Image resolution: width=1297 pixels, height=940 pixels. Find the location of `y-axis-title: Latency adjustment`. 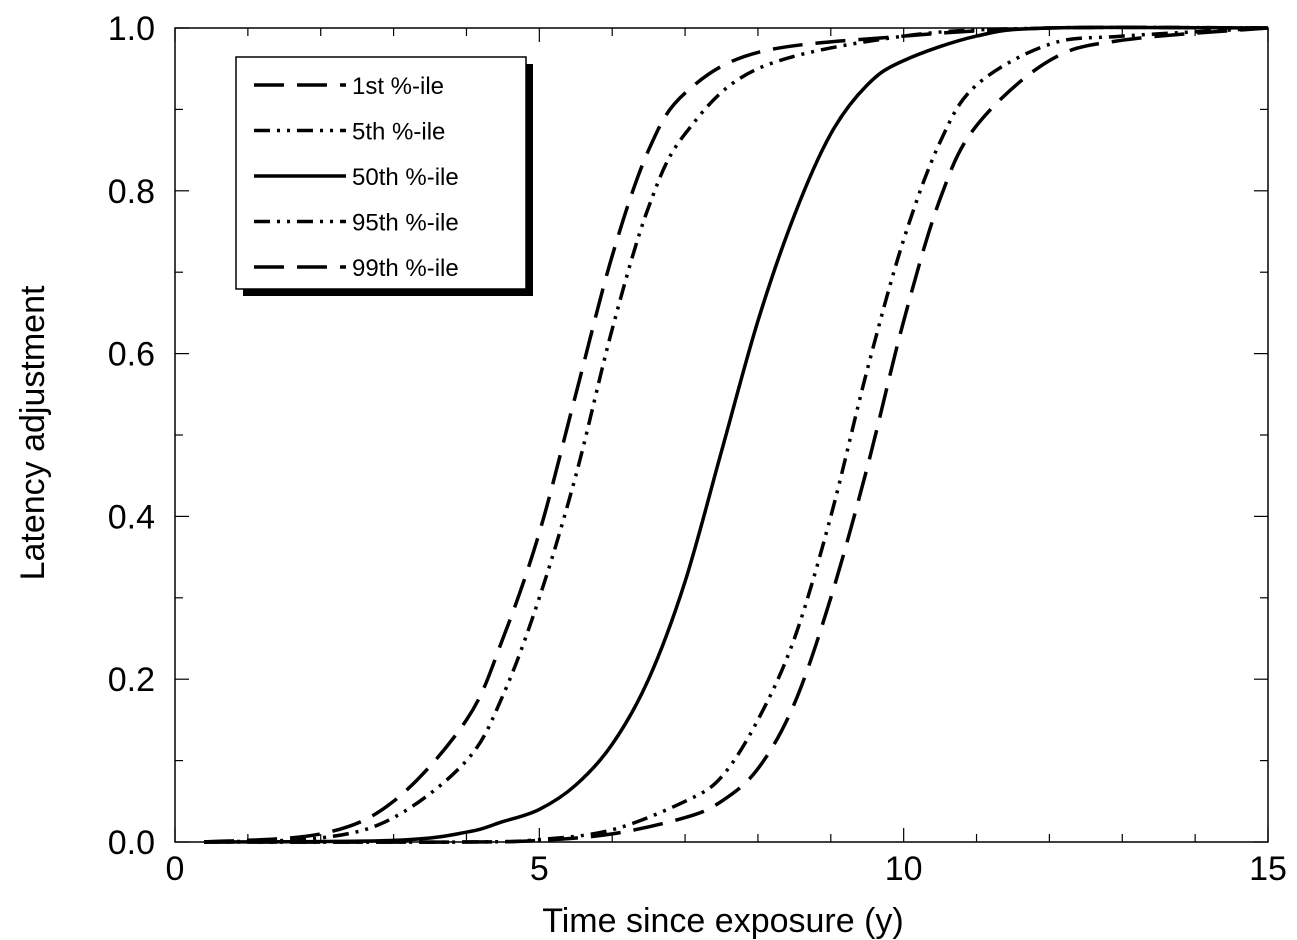

y-axis-title: Latency adjustment is located at coordinates (33, 432).